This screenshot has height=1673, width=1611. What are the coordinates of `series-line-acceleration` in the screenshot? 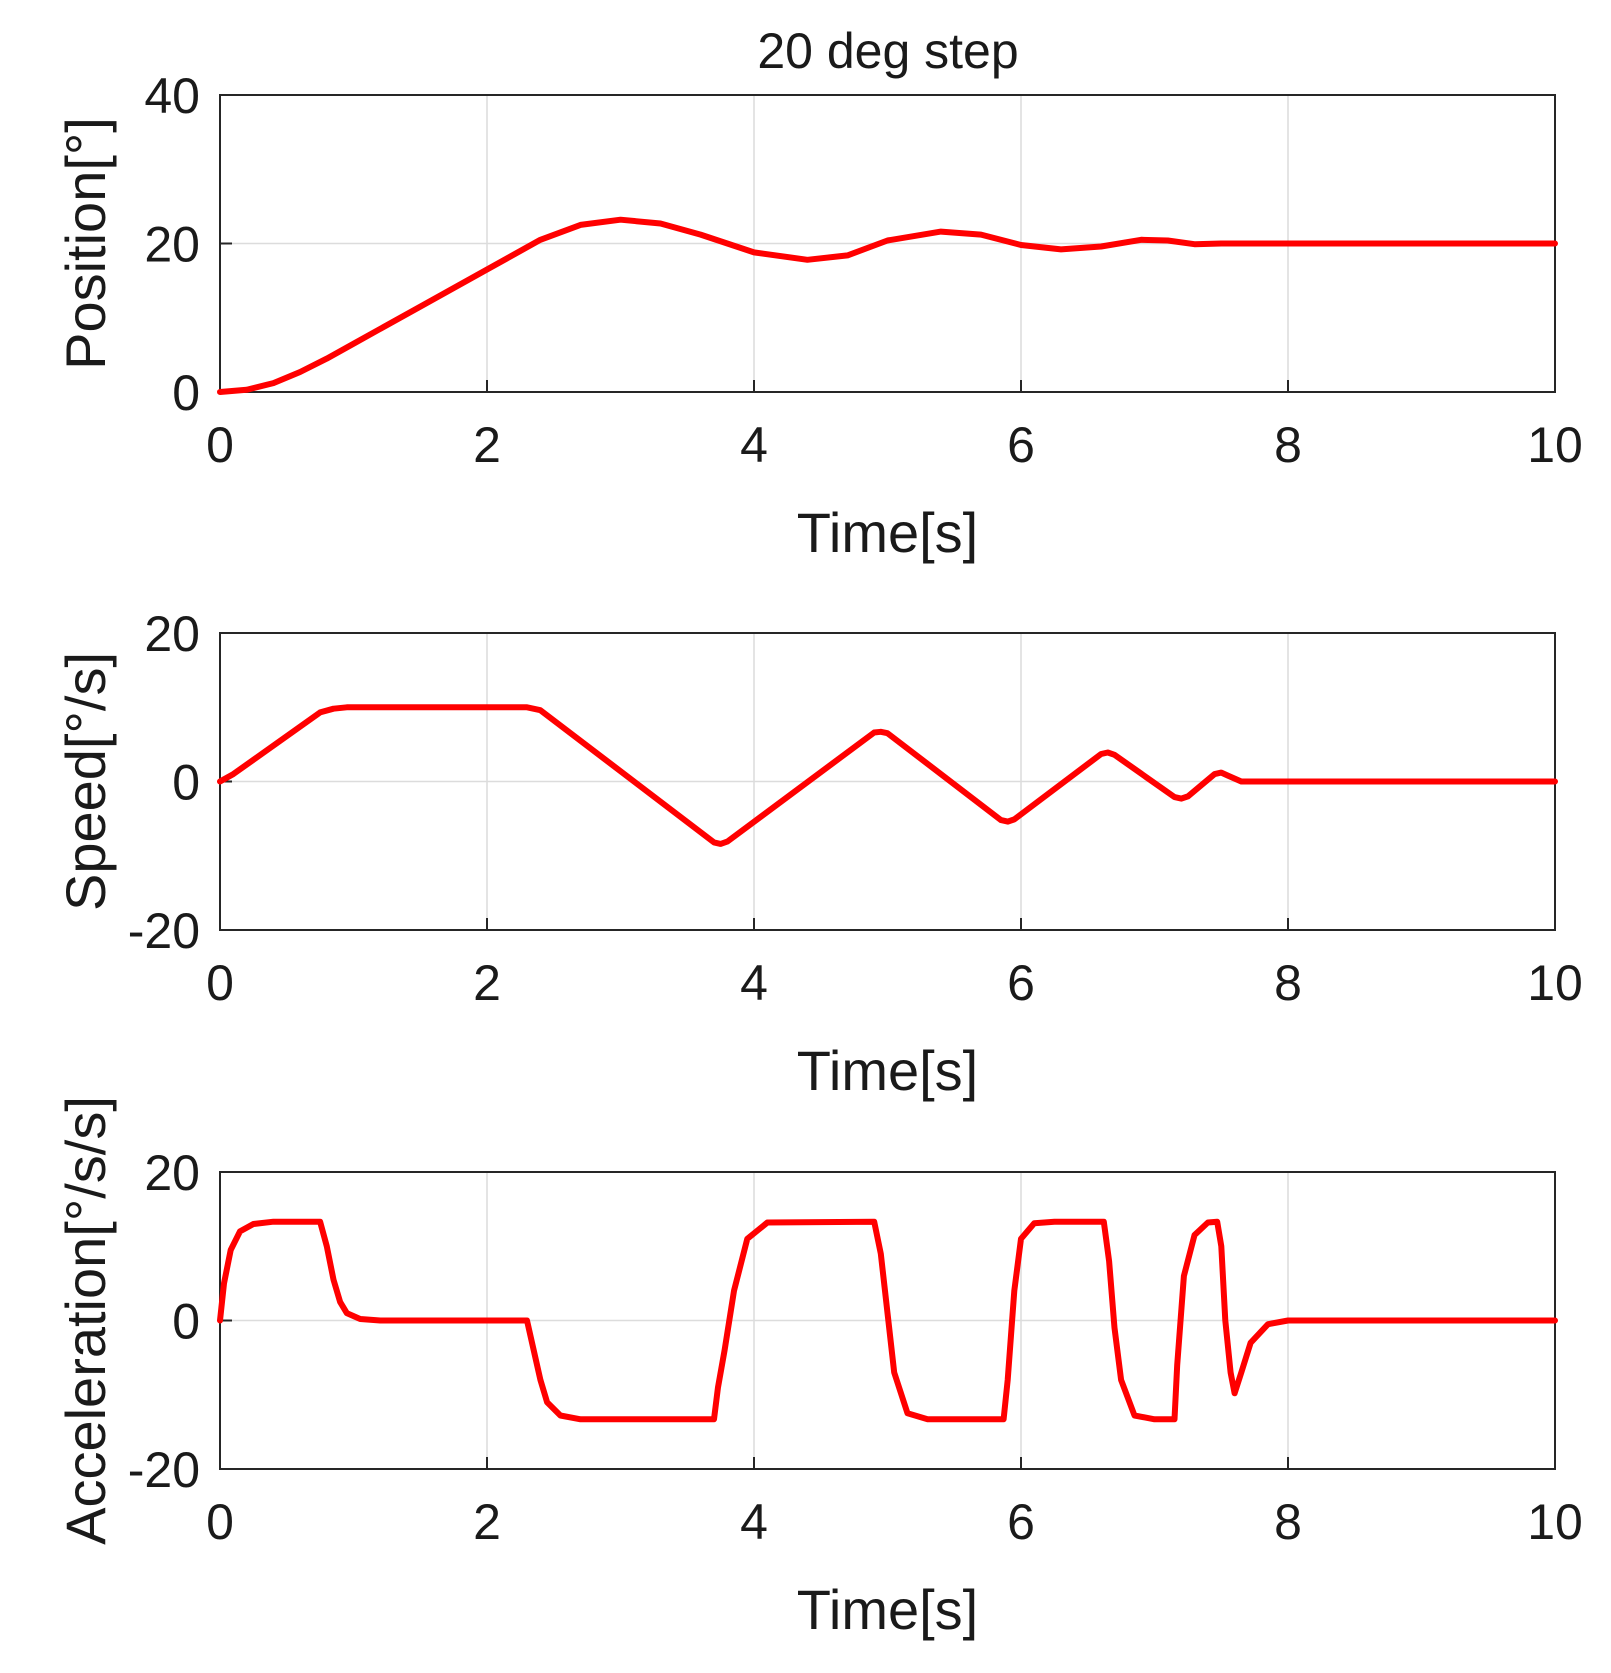 It's located at (887, 1320).